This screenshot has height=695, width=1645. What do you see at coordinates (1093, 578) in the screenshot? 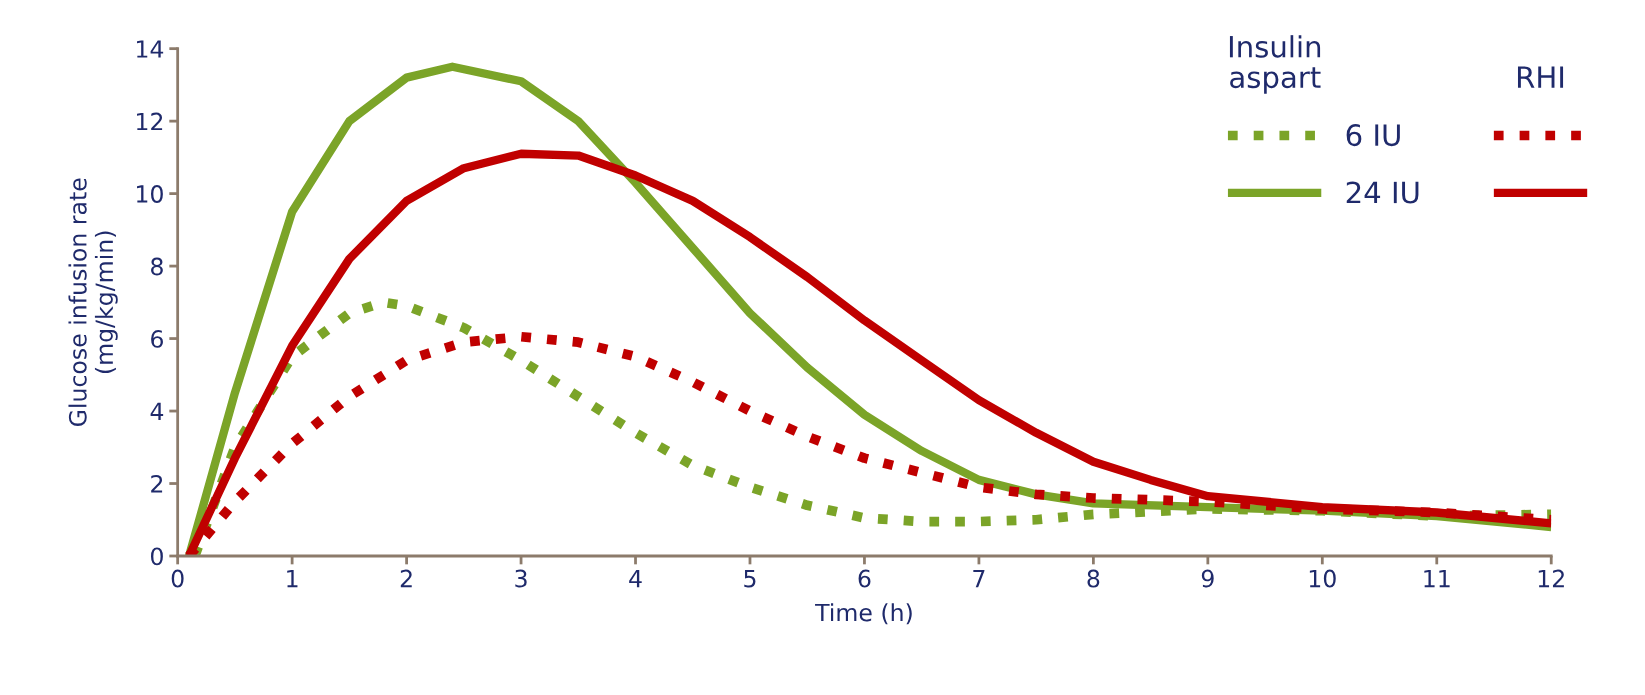
I see `x-tick-label: 8` at bounding box center [1093, 578].